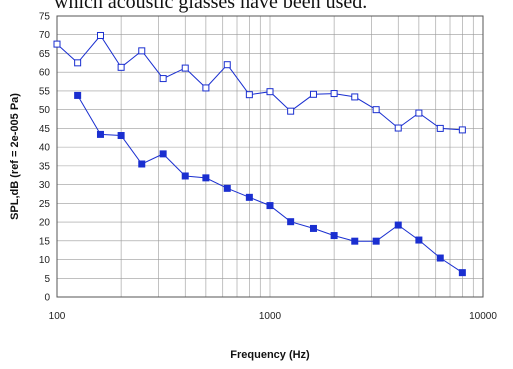 Image resolution: width=513 pixels, height=369 pixels. I want to click on caption-text-fragment: which acoustic glasses have been used., so click(211, 6).